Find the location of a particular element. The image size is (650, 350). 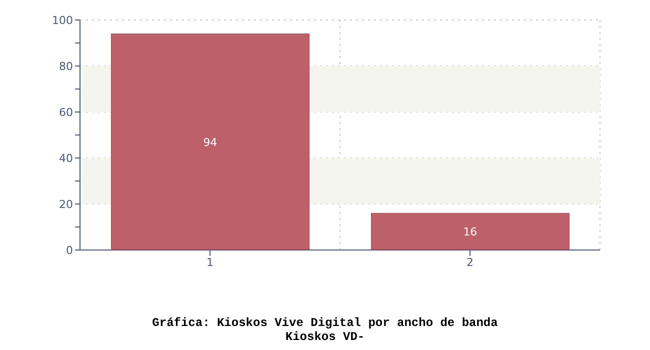

text: Kioskos VD- is located at coordinates (325, 337).